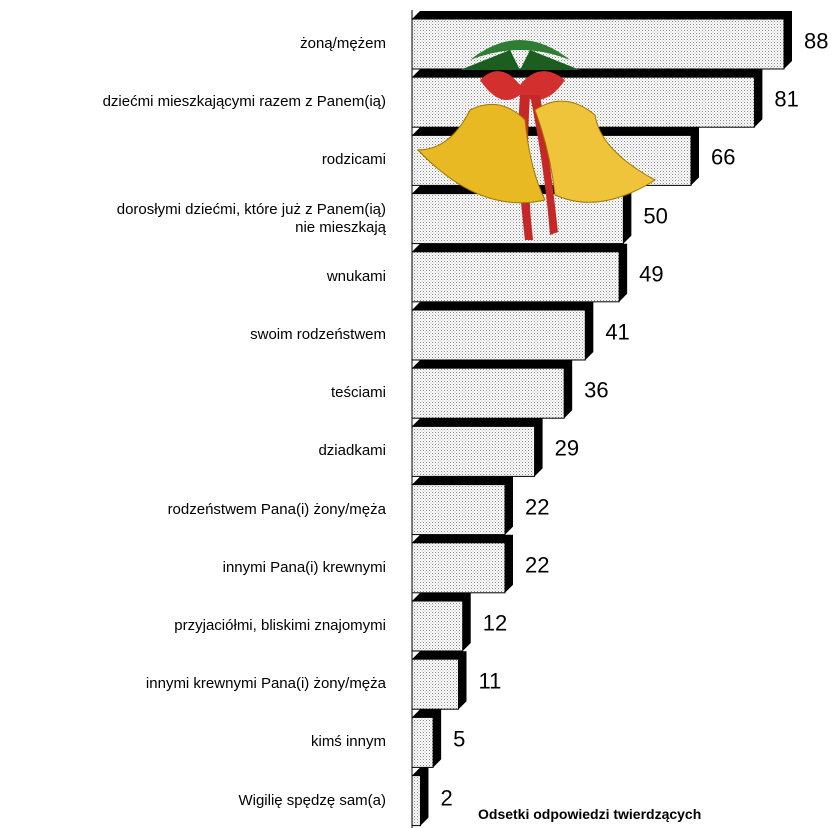 The image size is (836, 828). Describe the element at coordinates (567, 448) in the screenshot. I see `value-label: 29` at that location.